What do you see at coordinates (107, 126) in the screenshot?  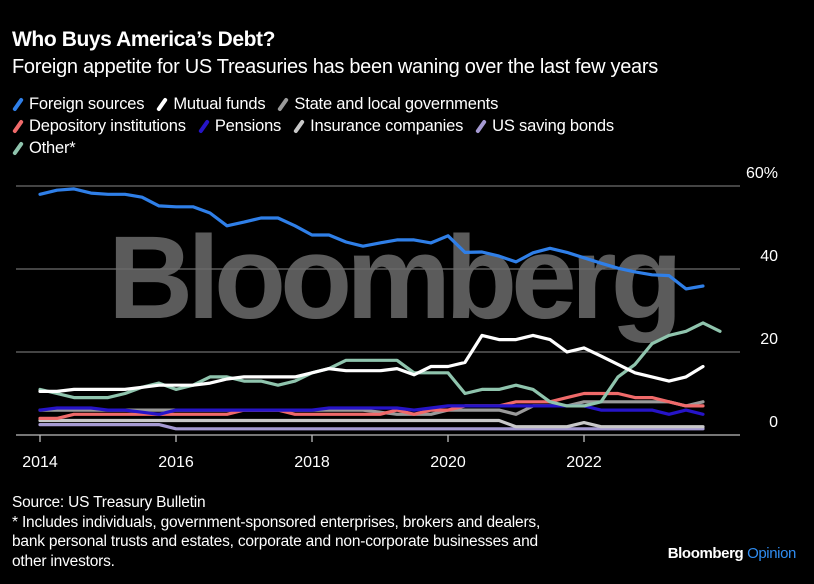 I see `legend-label: Depository institutions` at bounding box center [107, 126].